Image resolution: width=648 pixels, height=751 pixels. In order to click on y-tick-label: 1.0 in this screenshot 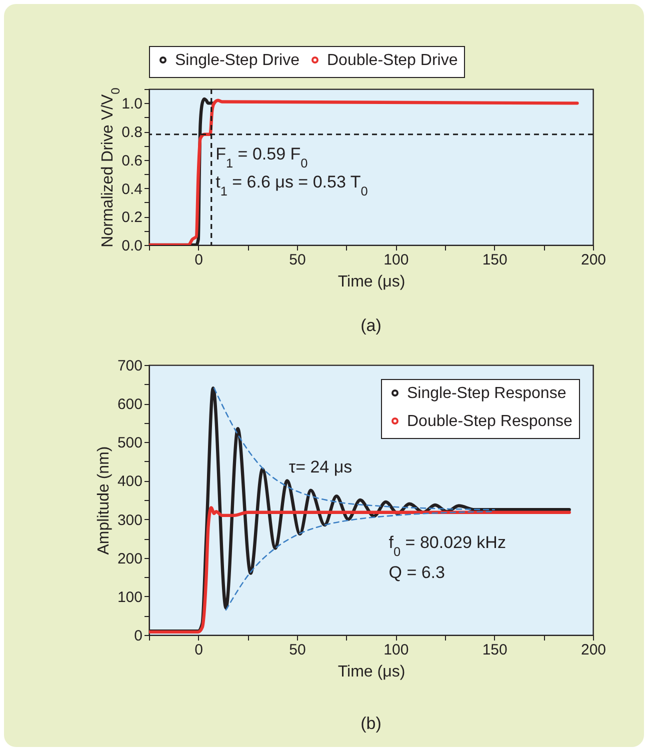, I will do `click(132, 104)`.